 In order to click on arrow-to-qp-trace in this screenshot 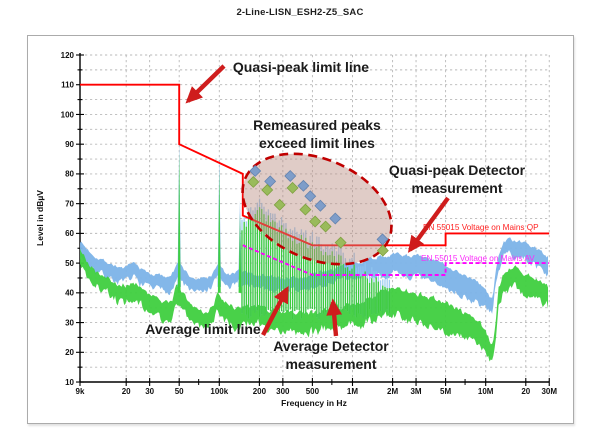, I will do `click(428, 224)`.